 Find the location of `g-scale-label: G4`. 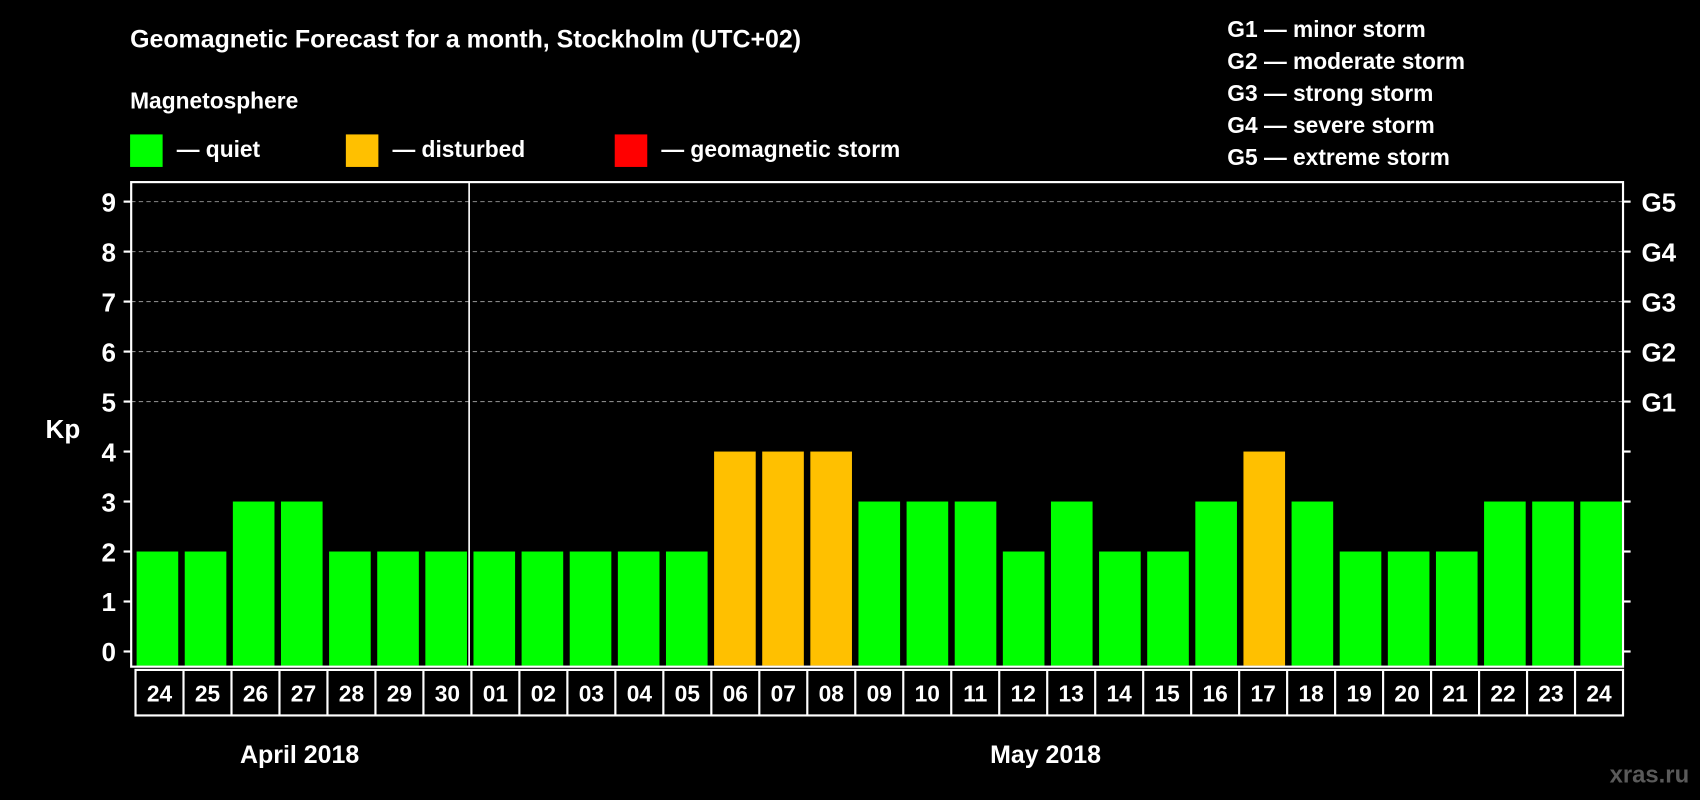

g-scale-label: G4 is located at coordinates (1658, 252).